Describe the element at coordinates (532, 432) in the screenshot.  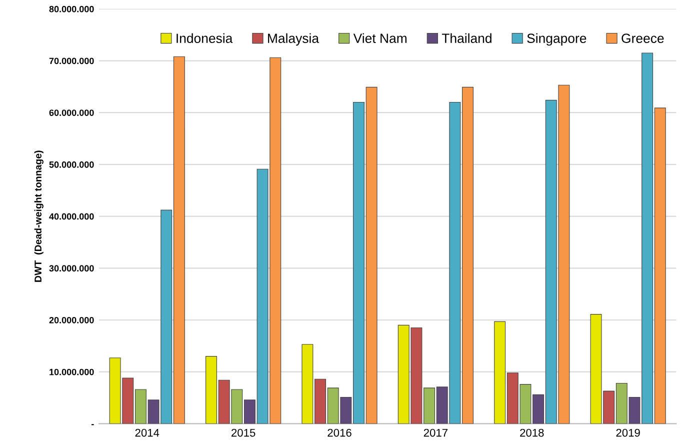
I see `x-tick-label: 2018` at that location.